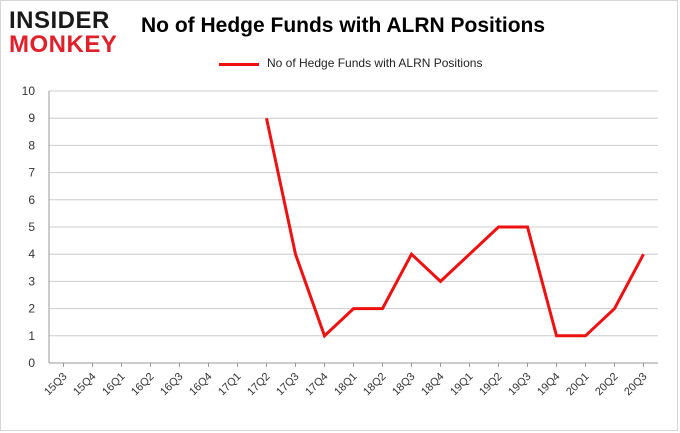 The height and width of the screenshot is (433, 680). I want to click on y-tick-label: 0, so click(31, 363).